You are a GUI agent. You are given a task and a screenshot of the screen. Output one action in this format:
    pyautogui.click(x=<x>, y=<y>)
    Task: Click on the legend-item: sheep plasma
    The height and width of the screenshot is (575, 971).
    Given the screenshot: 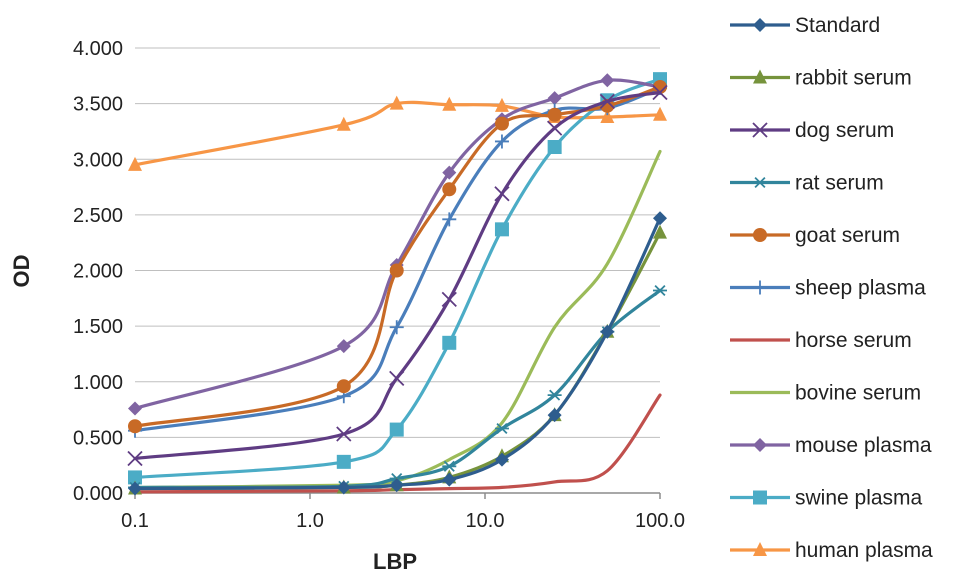 What is the action you would take?
    pyautogui.click(x=828, y=288)
    